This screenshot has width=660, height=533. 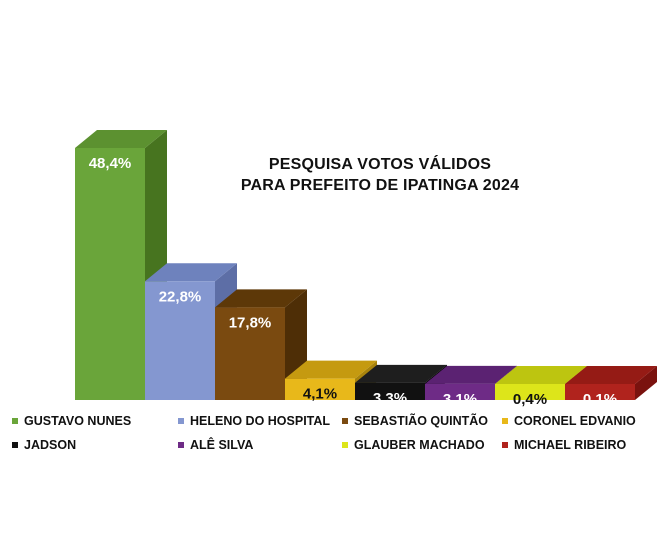 What do you see at coordinates (250, 353) in the screenshot?
I see `bar-sebastiao-quintao` at bounding box center [250, 353].